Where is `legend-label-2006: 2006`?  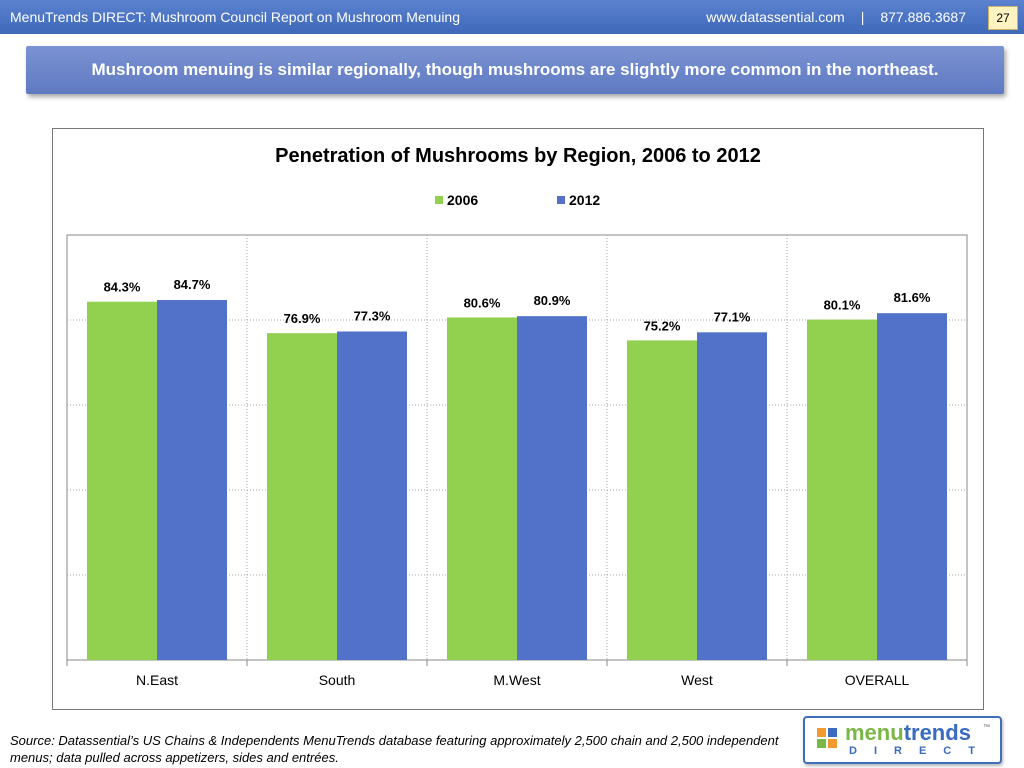
legend-label-2006: 2006 is located at coordinates (462, 200).